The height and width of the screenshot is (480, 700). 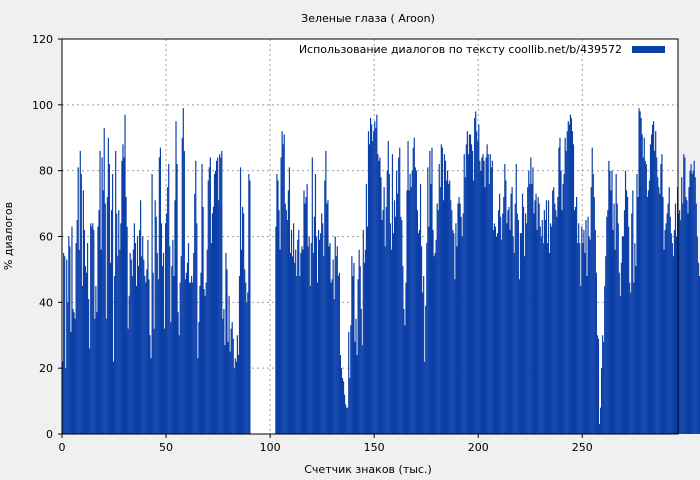 I want to click on y-tick-label: 80, so click(x=46, y=171).